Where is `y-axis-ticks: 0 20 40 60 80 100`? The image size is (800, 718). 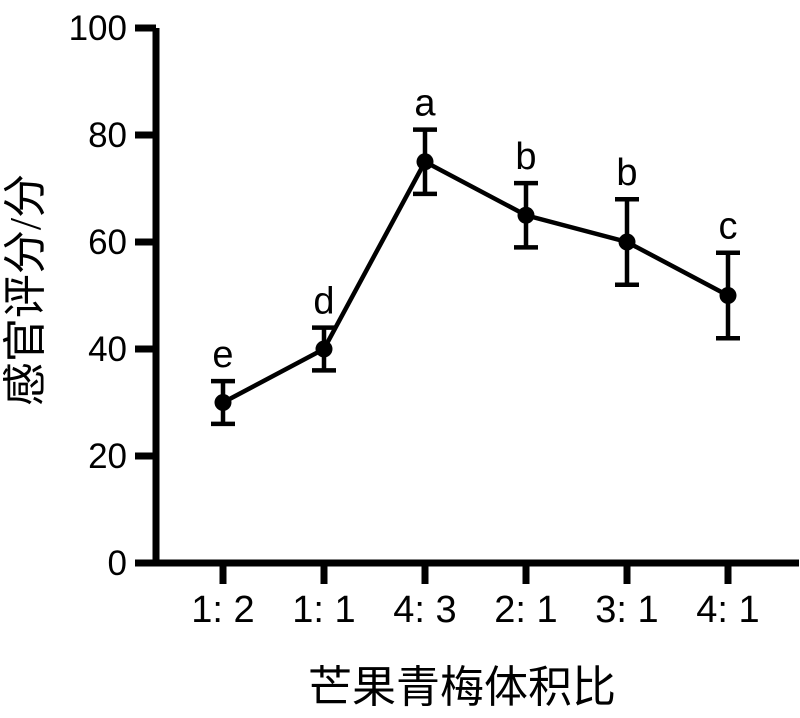
y-axis-ticks: 0 20 40 60 80 100 is located at coordinates (112, 296).